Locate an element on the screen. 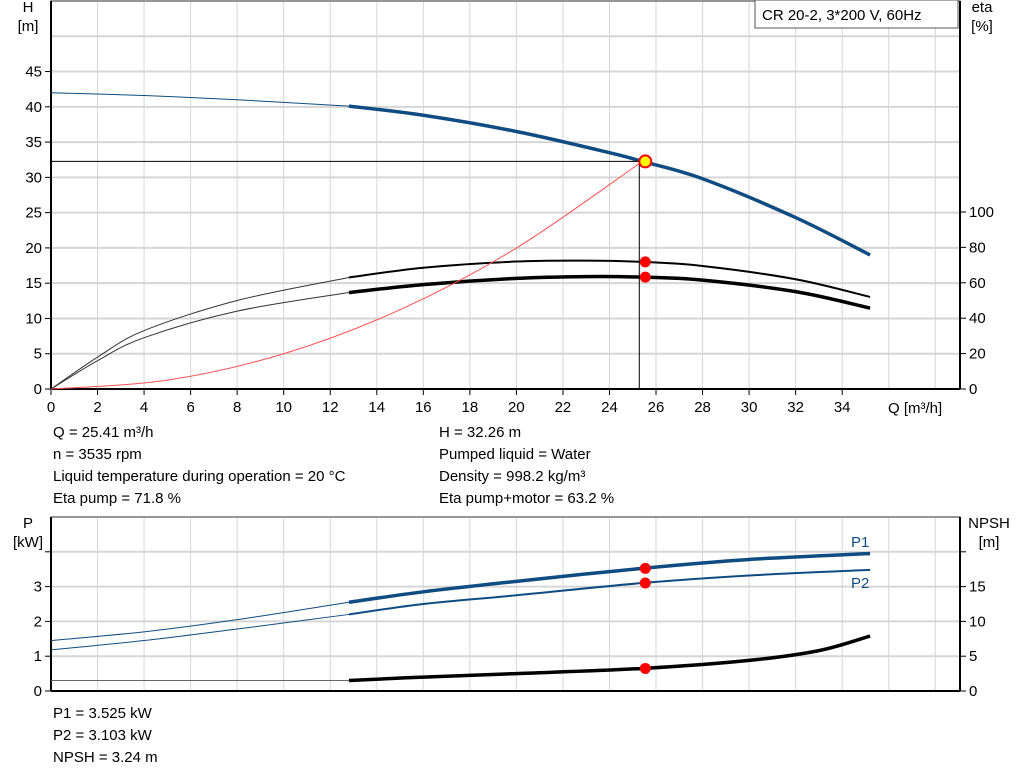  series-eta-pump is located at coordinates (609, 278).